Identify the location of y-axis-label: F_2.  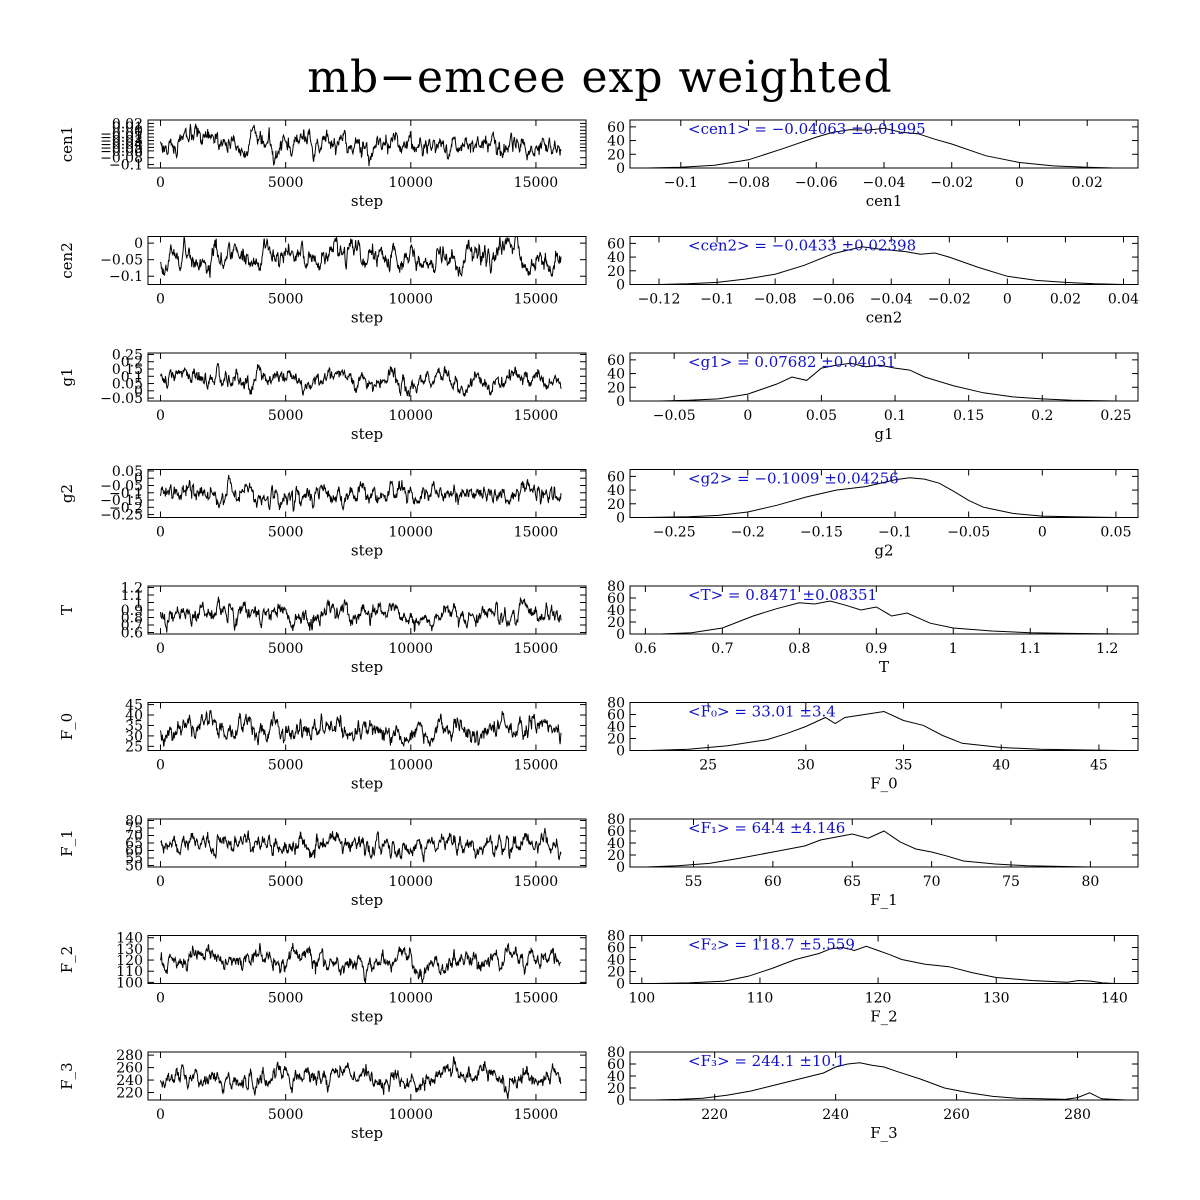
(67, 959).